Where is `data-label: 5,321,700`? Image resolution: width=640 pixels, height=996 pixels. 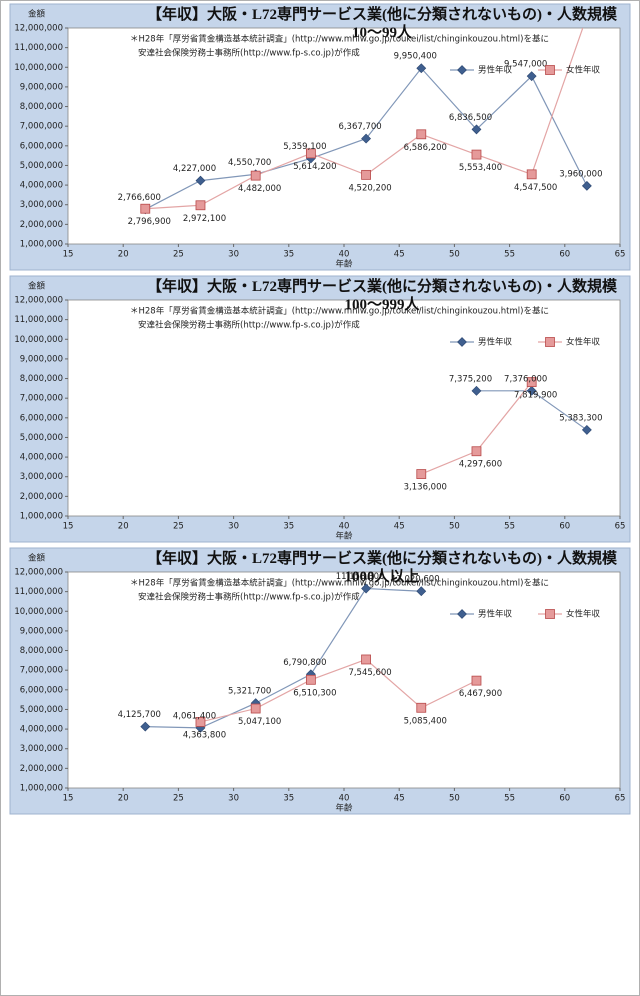 data-label: 5,321,700 is located at coordinates (249, 692).